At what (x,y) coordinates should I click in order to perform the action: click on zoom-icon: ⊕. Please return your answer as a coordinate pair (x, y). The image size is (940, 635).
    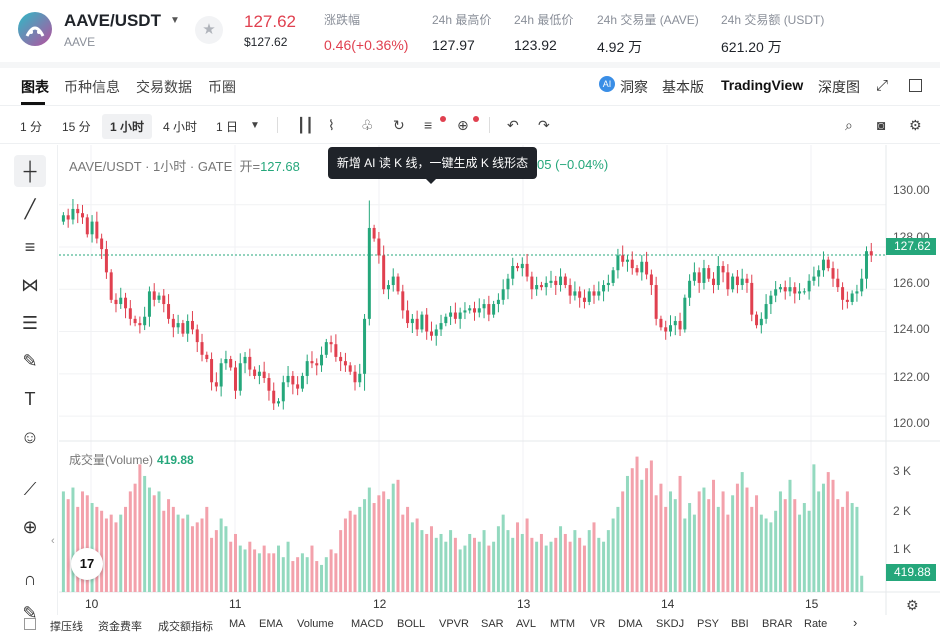
    Looking at the image, I should click on (30, 527).